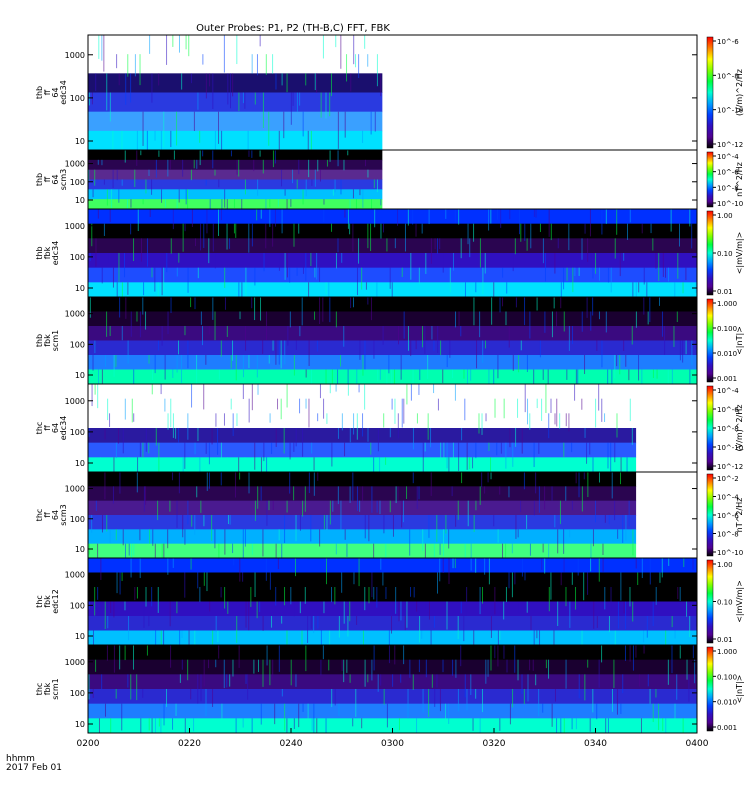  What do you see at coordinates (77, 344) in the screenshot?
I see `y-tick-label: 100` at bounding box center [77, 344].